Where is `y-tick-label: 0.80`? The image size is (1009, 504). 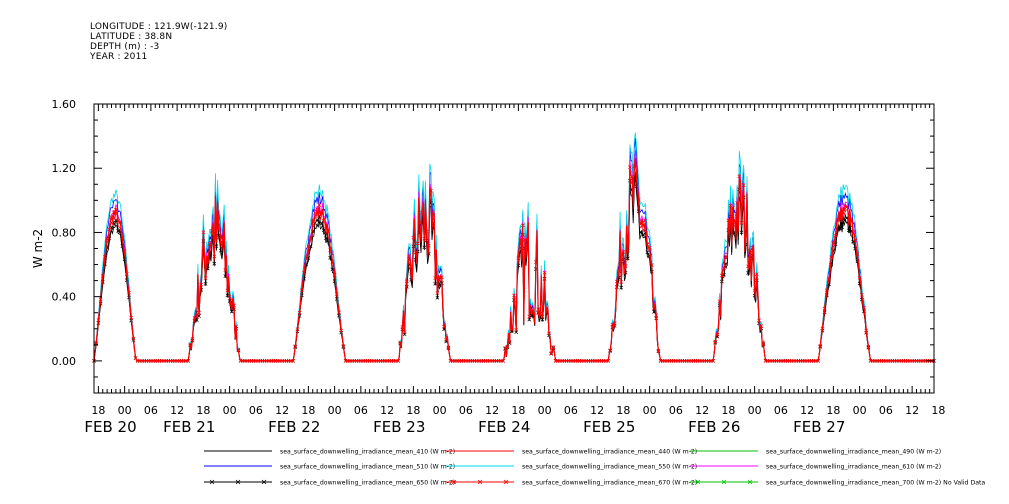
y-tick-label: 0.80 is located at coordinates (64, 232).